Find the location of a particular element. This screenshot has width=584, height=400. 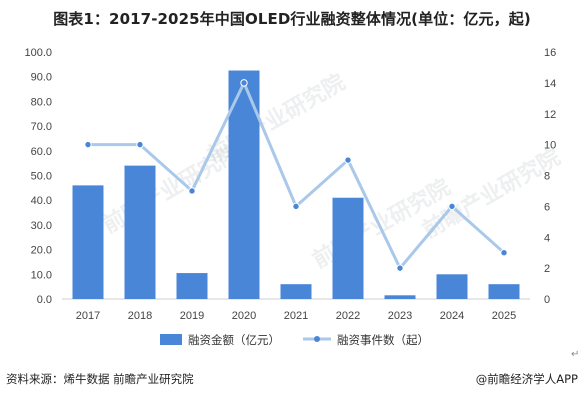

y-right-tick-label: 0 is located at coordinates (547, 300).